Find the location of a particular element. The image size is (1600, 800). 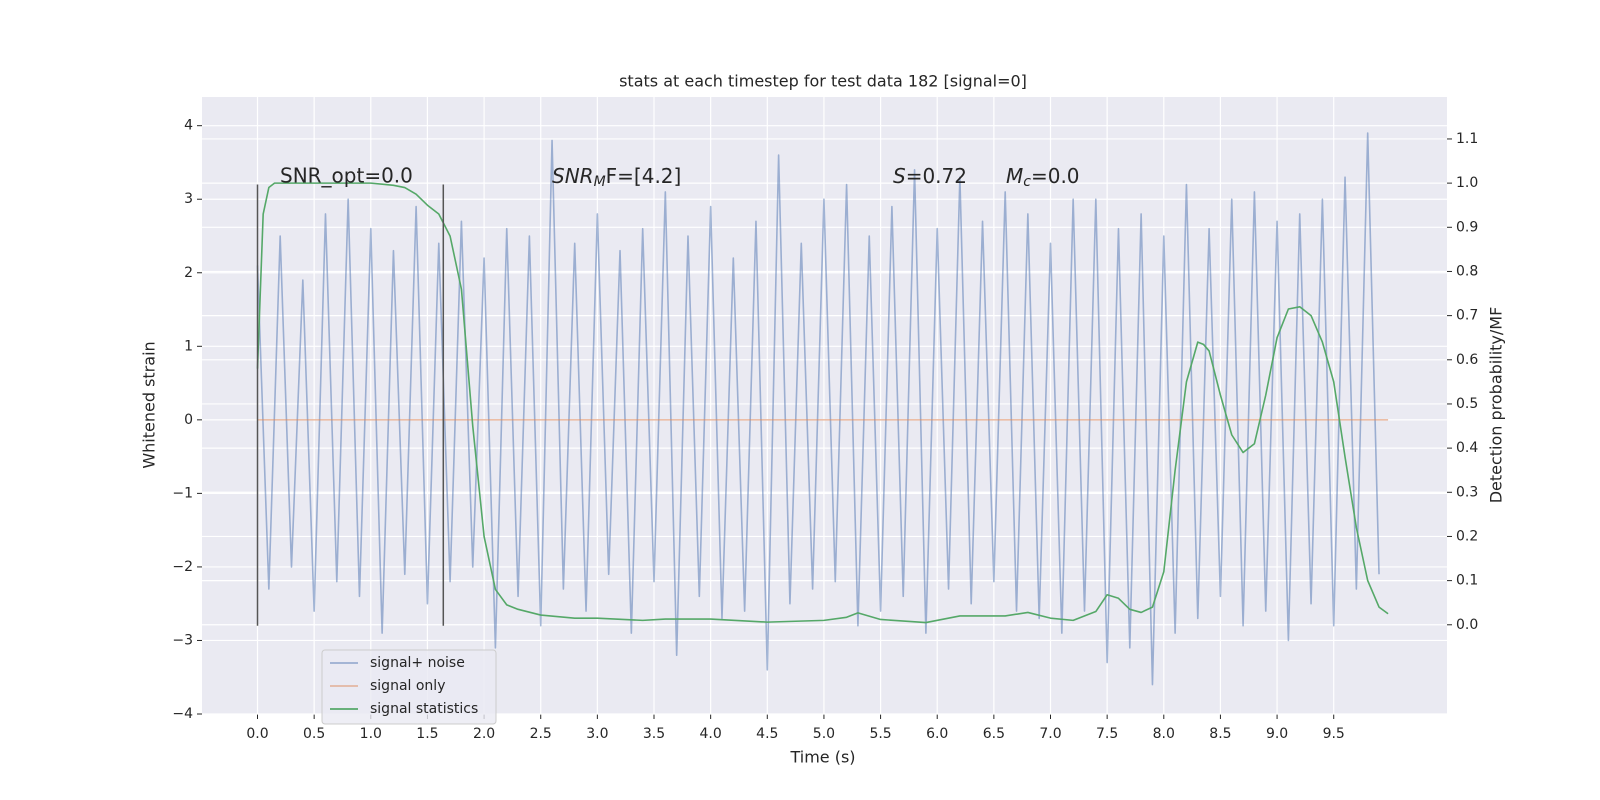

x-tick-label: 5.0 is located at coordinates (824, 734).